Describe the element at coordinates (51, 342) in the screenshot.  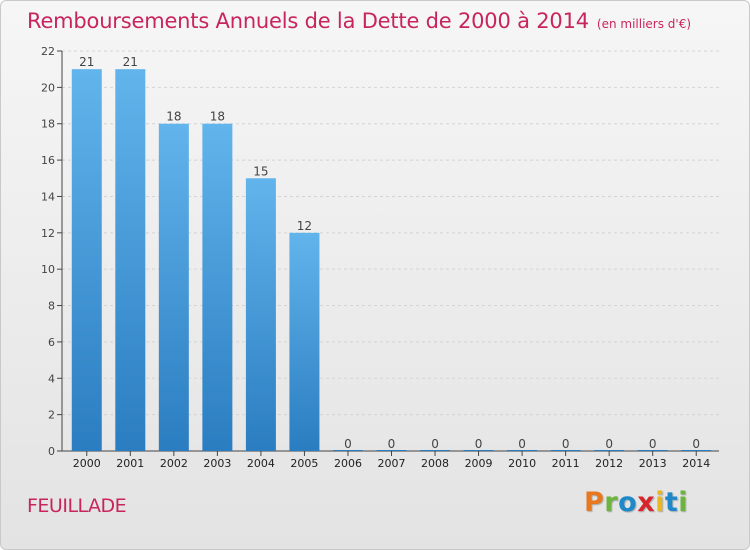
I see `y-tick-label: 6` at that location.